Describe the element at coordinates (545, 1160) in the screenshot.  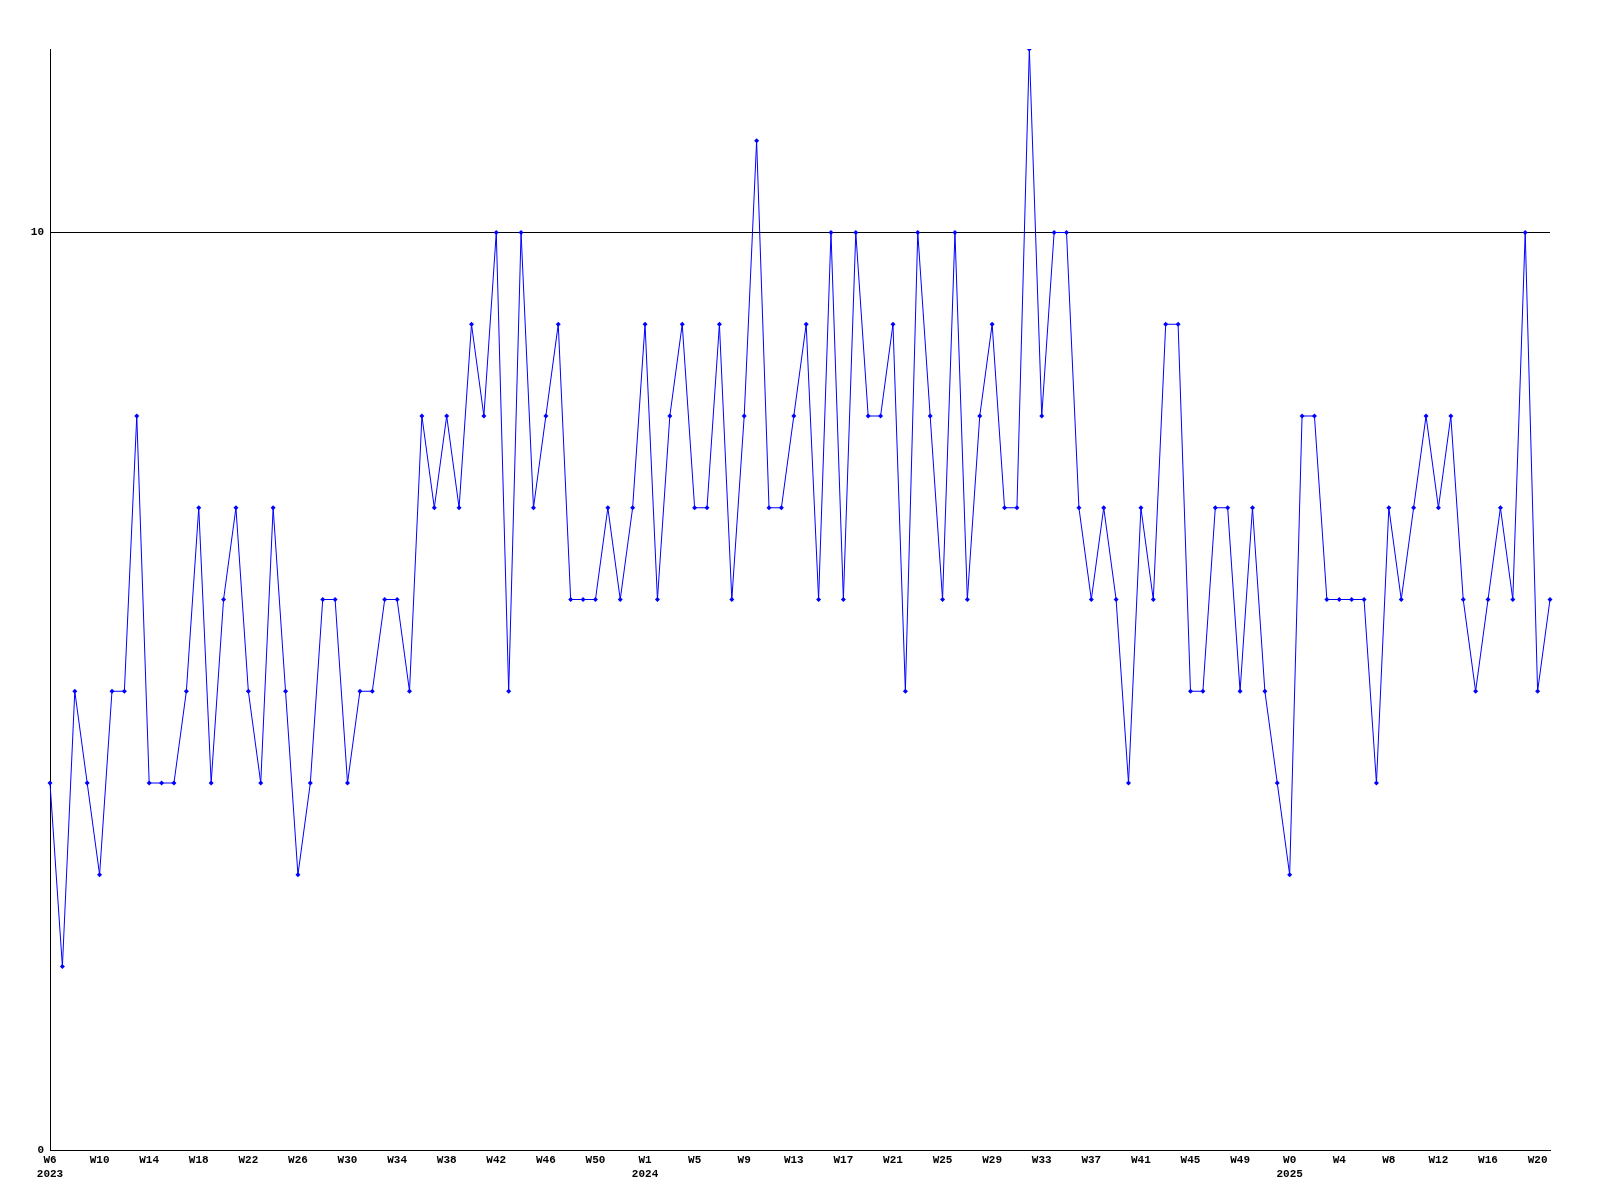
I see `x-tick-label: W46` at that location.